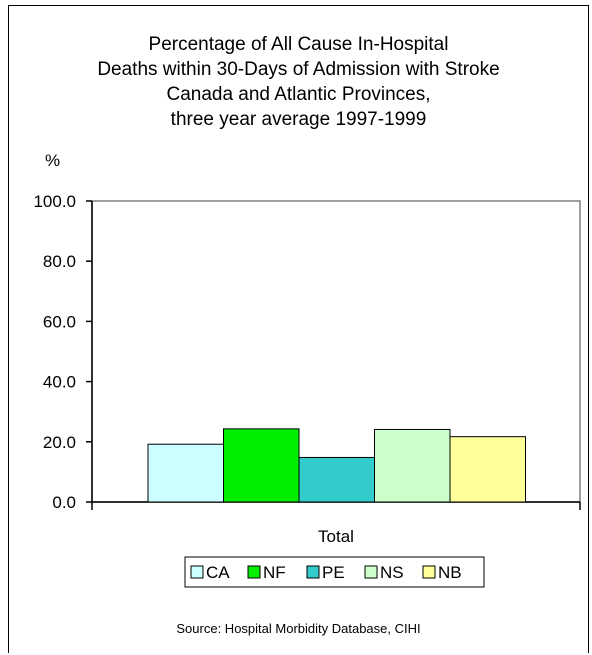 The height and width of the screenshot is (655, 592). What do you see at coordinates (450, 572) in the screenshot?
I see `legend-label: NB` at bounding box center [450, 572].